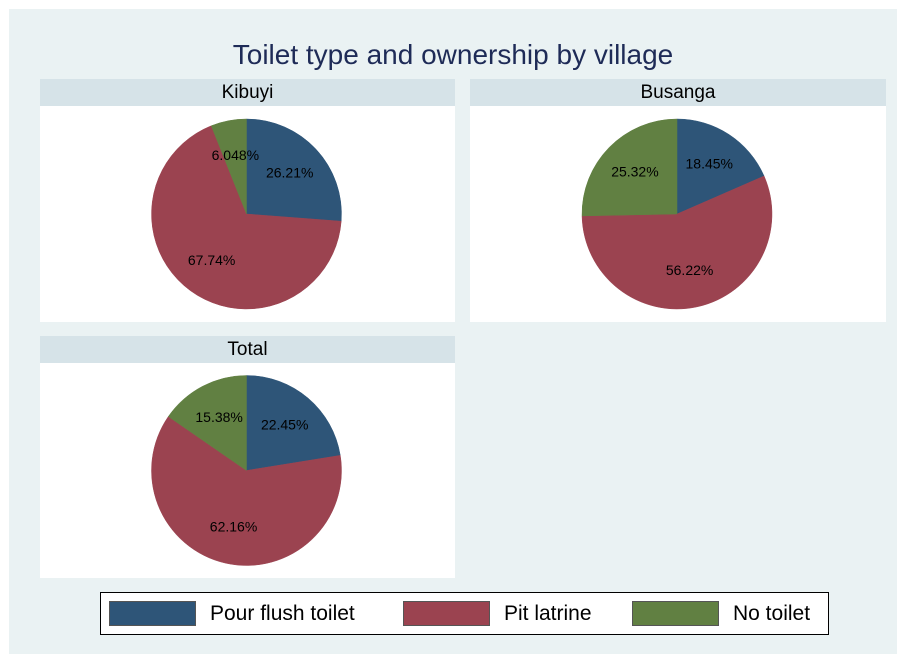 The height and width of the screenshot is (663, 906). Describe the element at coordinates (282, 613) in the screenshot. I see `legend-label-pour-flush: Pour flush toilet` at that location.